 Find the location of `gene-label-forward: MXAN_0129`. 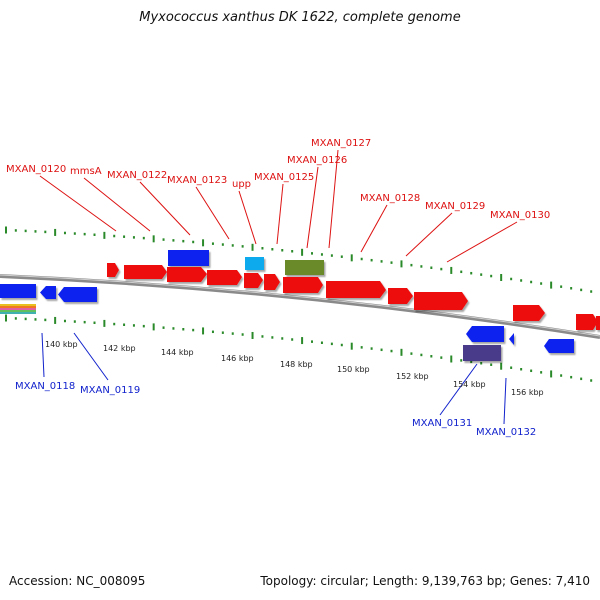

gene-label-forward: MXAN_0129 is located at coordinates (455, 206).